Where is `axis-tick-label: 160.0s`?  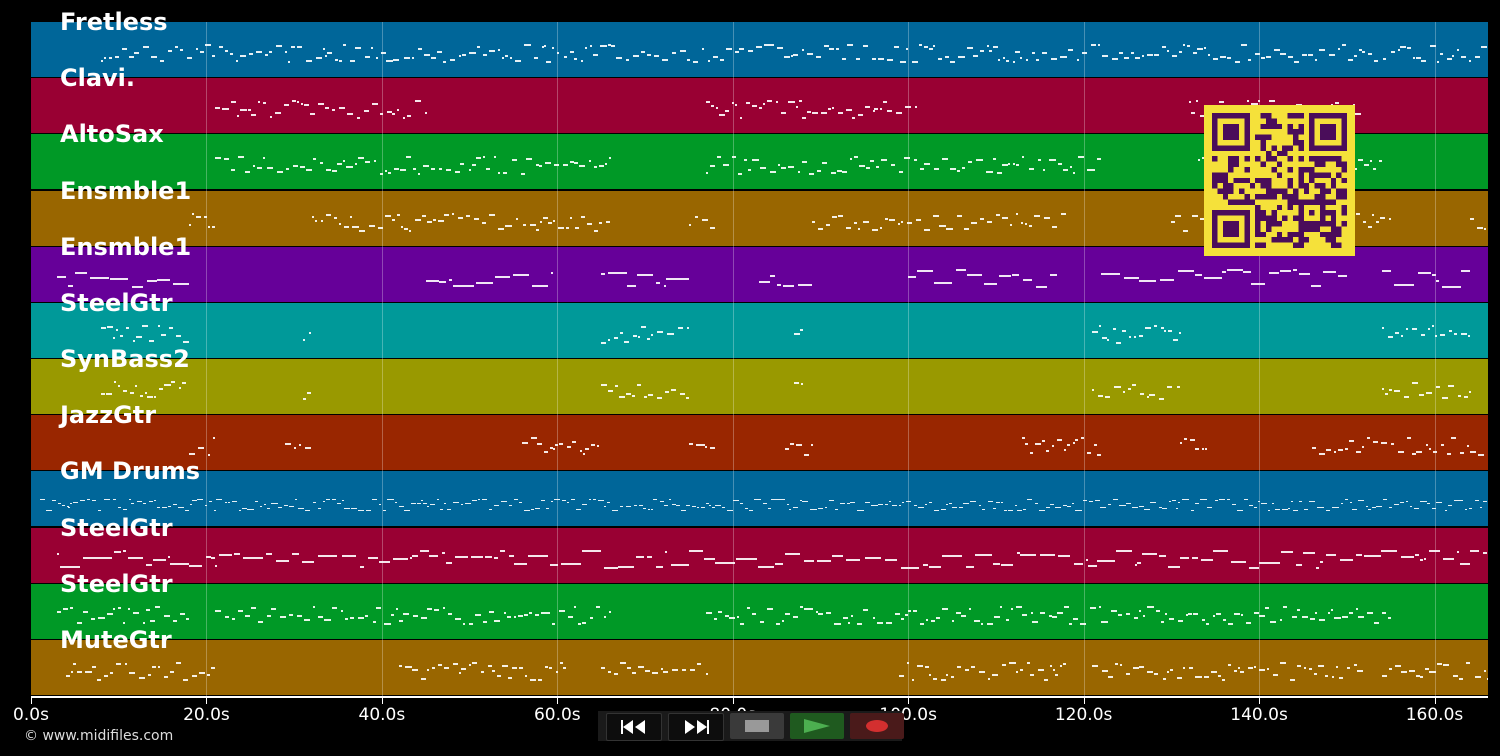 axis-tick-label: 160.0s is located at coordinates (1434, 715).